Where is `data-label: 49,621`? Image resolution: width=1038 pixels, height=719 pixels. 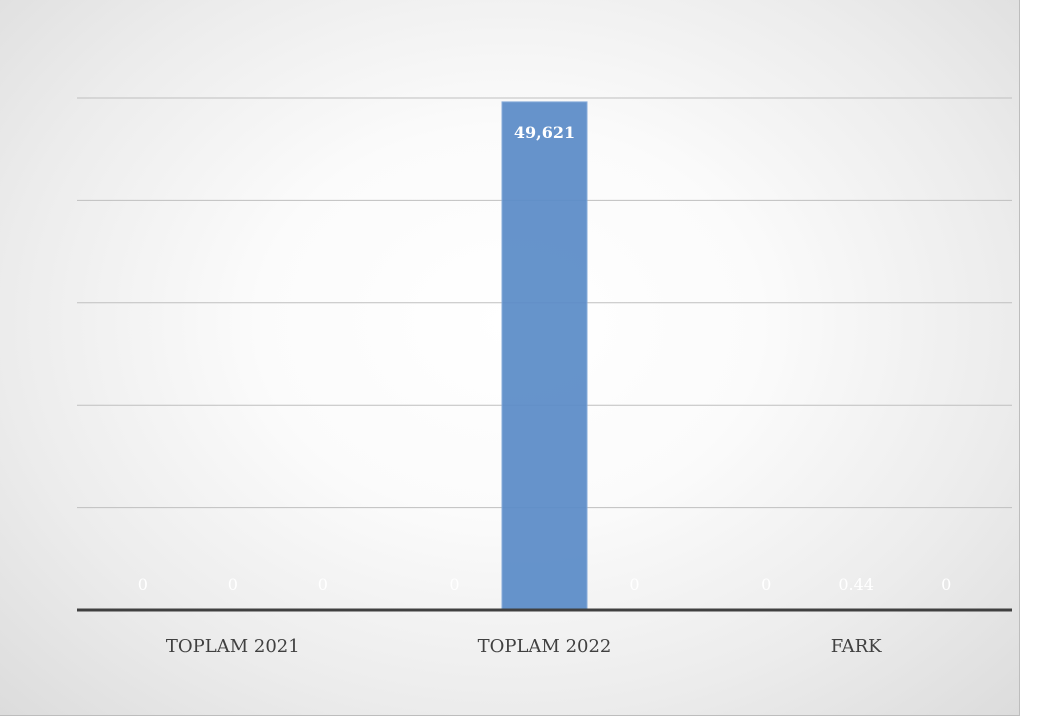 data-label: 49,621 is located at coordinates (544, 132).